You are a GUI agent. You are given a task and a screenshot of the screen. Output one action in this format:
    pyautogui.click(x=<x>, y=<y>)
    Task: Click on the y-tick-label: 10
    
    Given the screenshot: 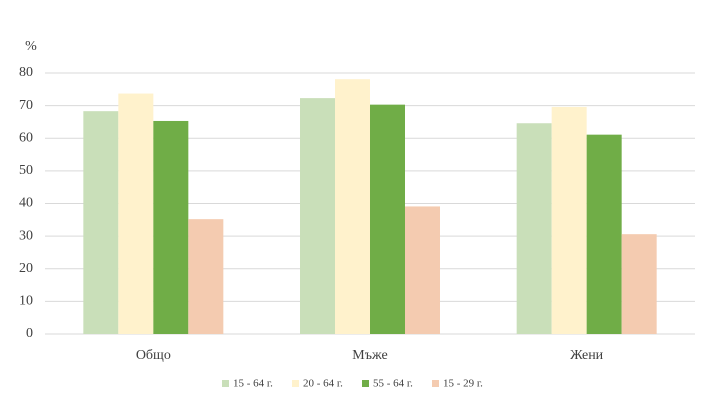 What is the action you would take?
    pyautogui.click(x=26, y=301)
    